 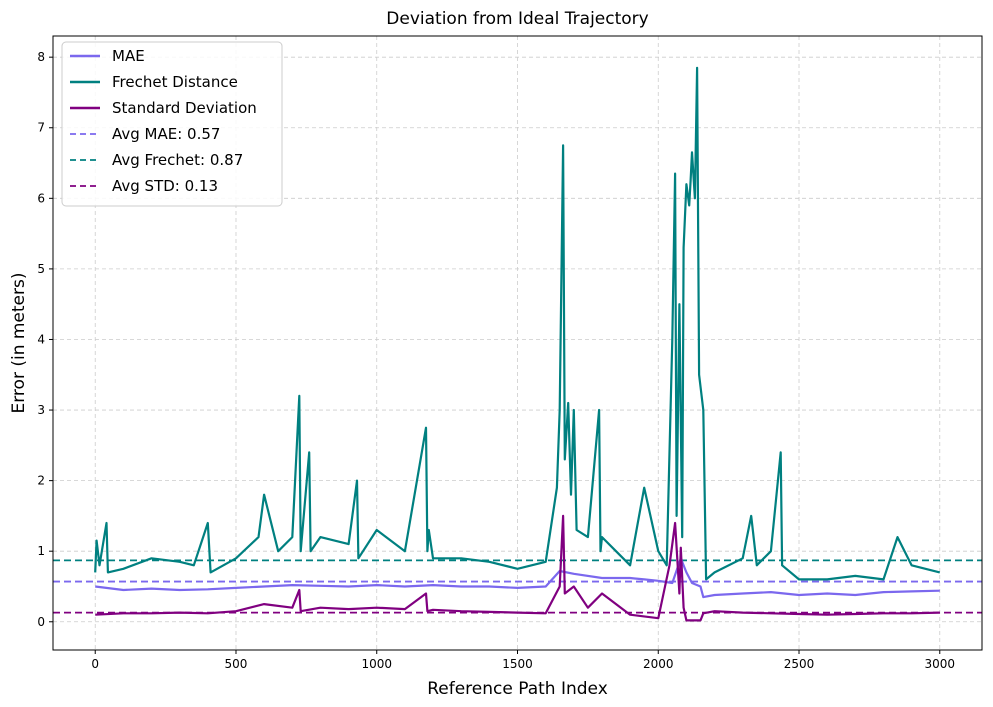 I want to click on legend-entry-avg-mae-0-57: Avg MAE: 0.57, so click(x=166, y=134).